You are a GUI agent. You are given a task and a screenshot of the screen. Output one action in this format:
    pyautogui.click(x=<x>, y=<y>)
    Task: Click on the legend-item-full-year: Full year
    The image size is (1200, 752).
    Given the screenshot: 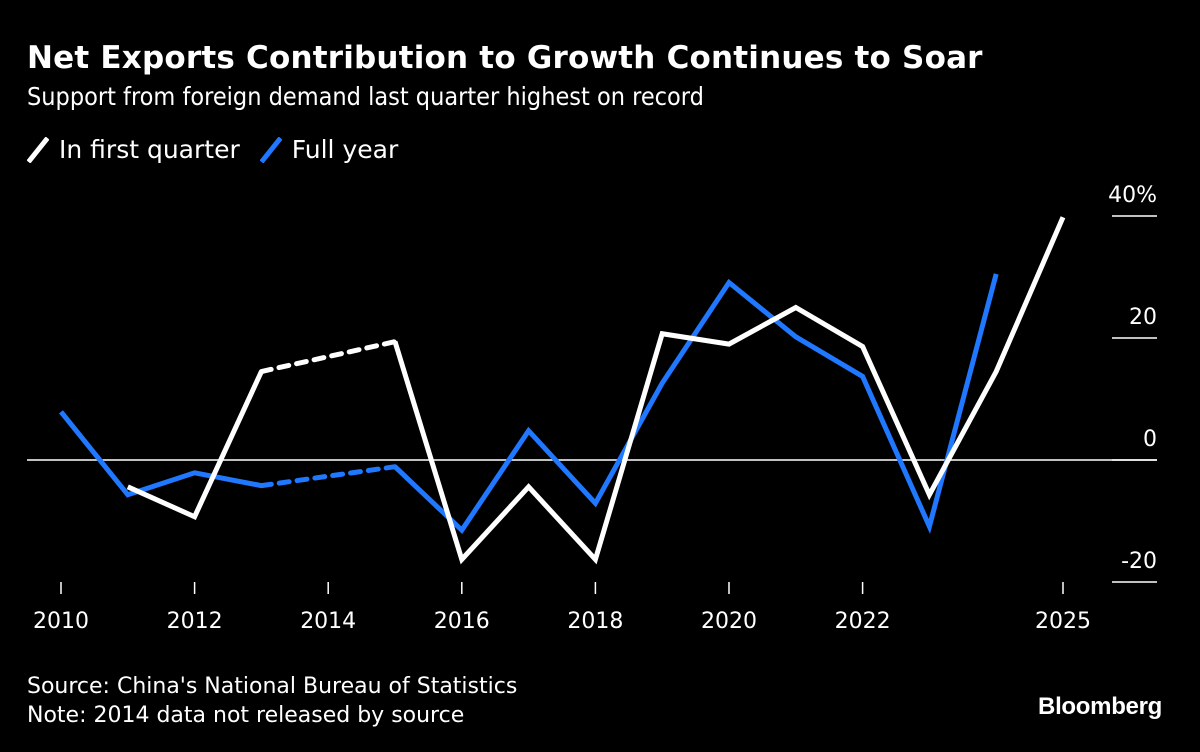 What is the action you would take?
    pyautogui.click(x=329, y=149)
    